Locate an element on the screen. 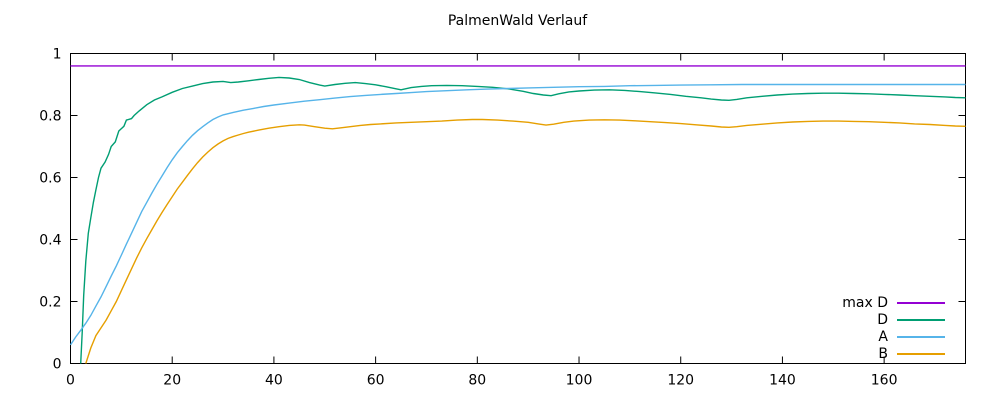  y-tick-label: 0.8 is located at coordinates (50, 117).